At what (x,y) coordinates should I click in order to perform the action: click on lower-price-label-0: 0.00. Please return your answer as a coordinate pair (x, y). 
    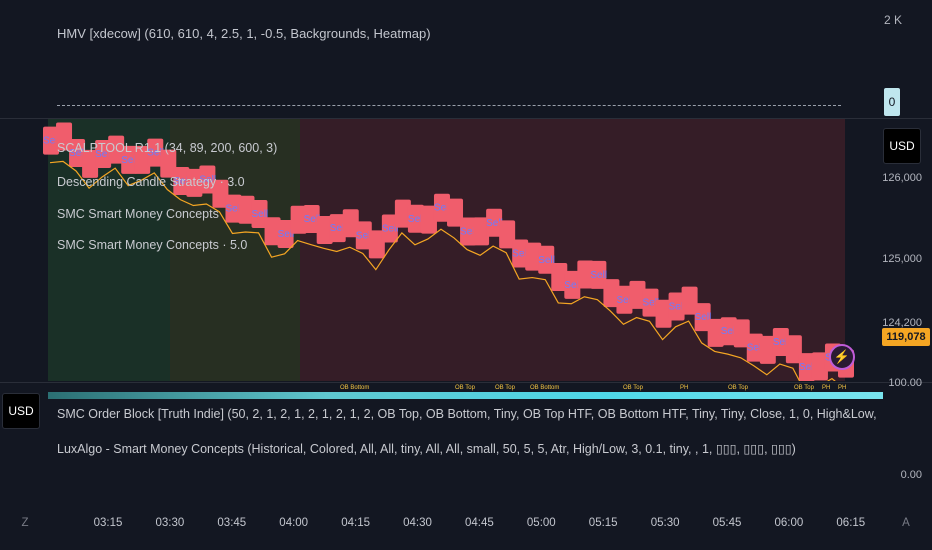
    Looking at the image, I should click on (911, 475).